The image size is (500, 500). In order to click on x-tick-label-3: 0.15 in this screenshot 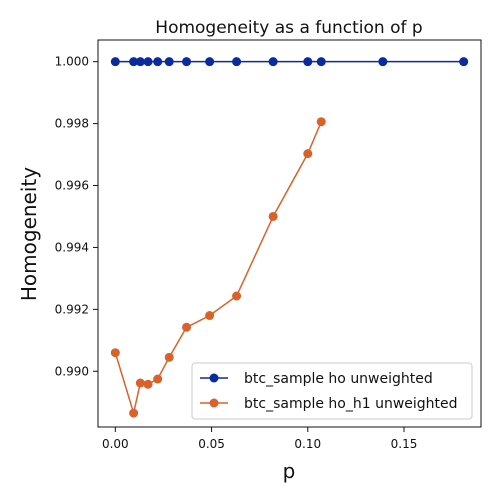, I will do `click(404, 444)`.